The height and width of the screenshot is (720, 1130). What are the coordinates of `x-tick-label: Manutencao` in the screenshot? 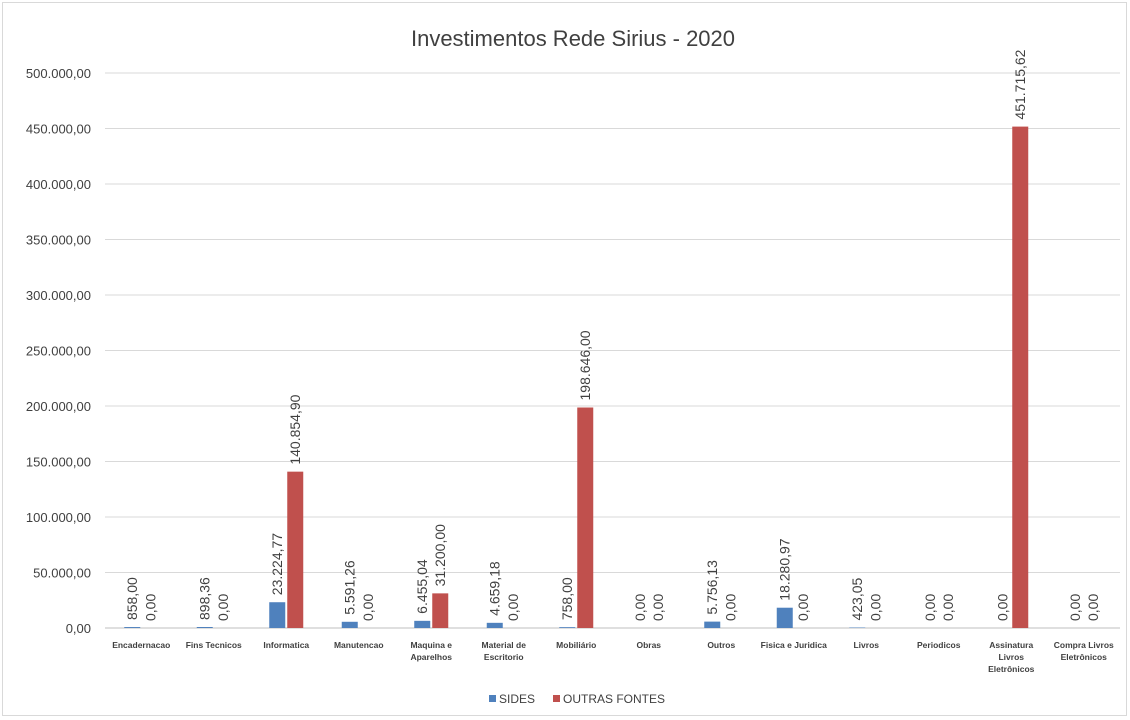 It's located at (359, 645).